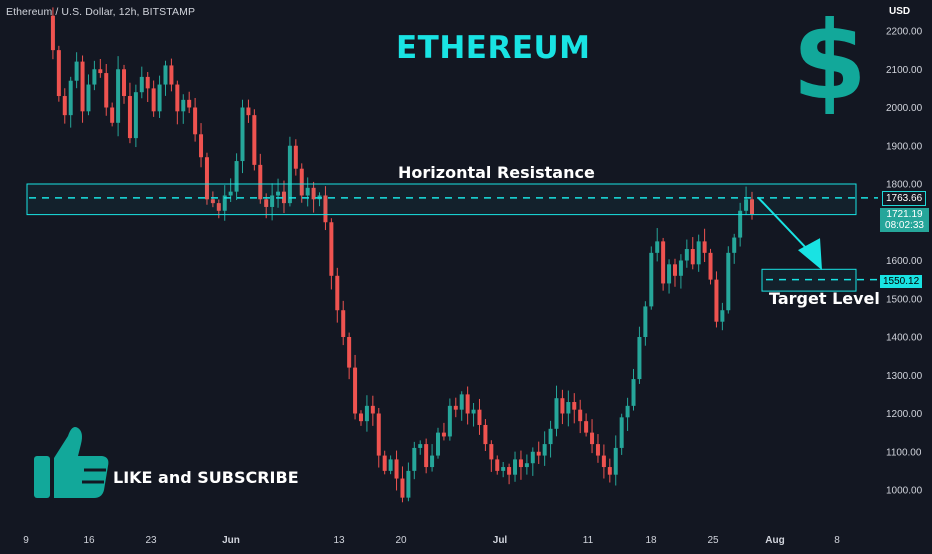 This screenshot has height=554, width=932. I want to click on time-tick-label: Aug, so click(774, 540).